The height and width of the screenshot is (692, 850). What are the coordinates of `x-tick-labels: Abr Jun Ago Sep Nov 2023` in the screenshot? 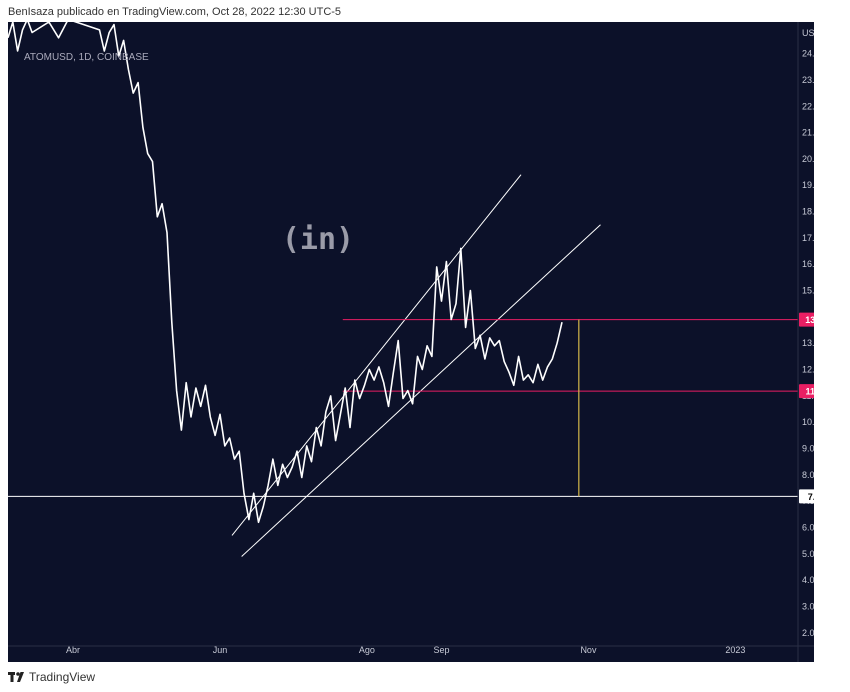 It's located at (405, 650).